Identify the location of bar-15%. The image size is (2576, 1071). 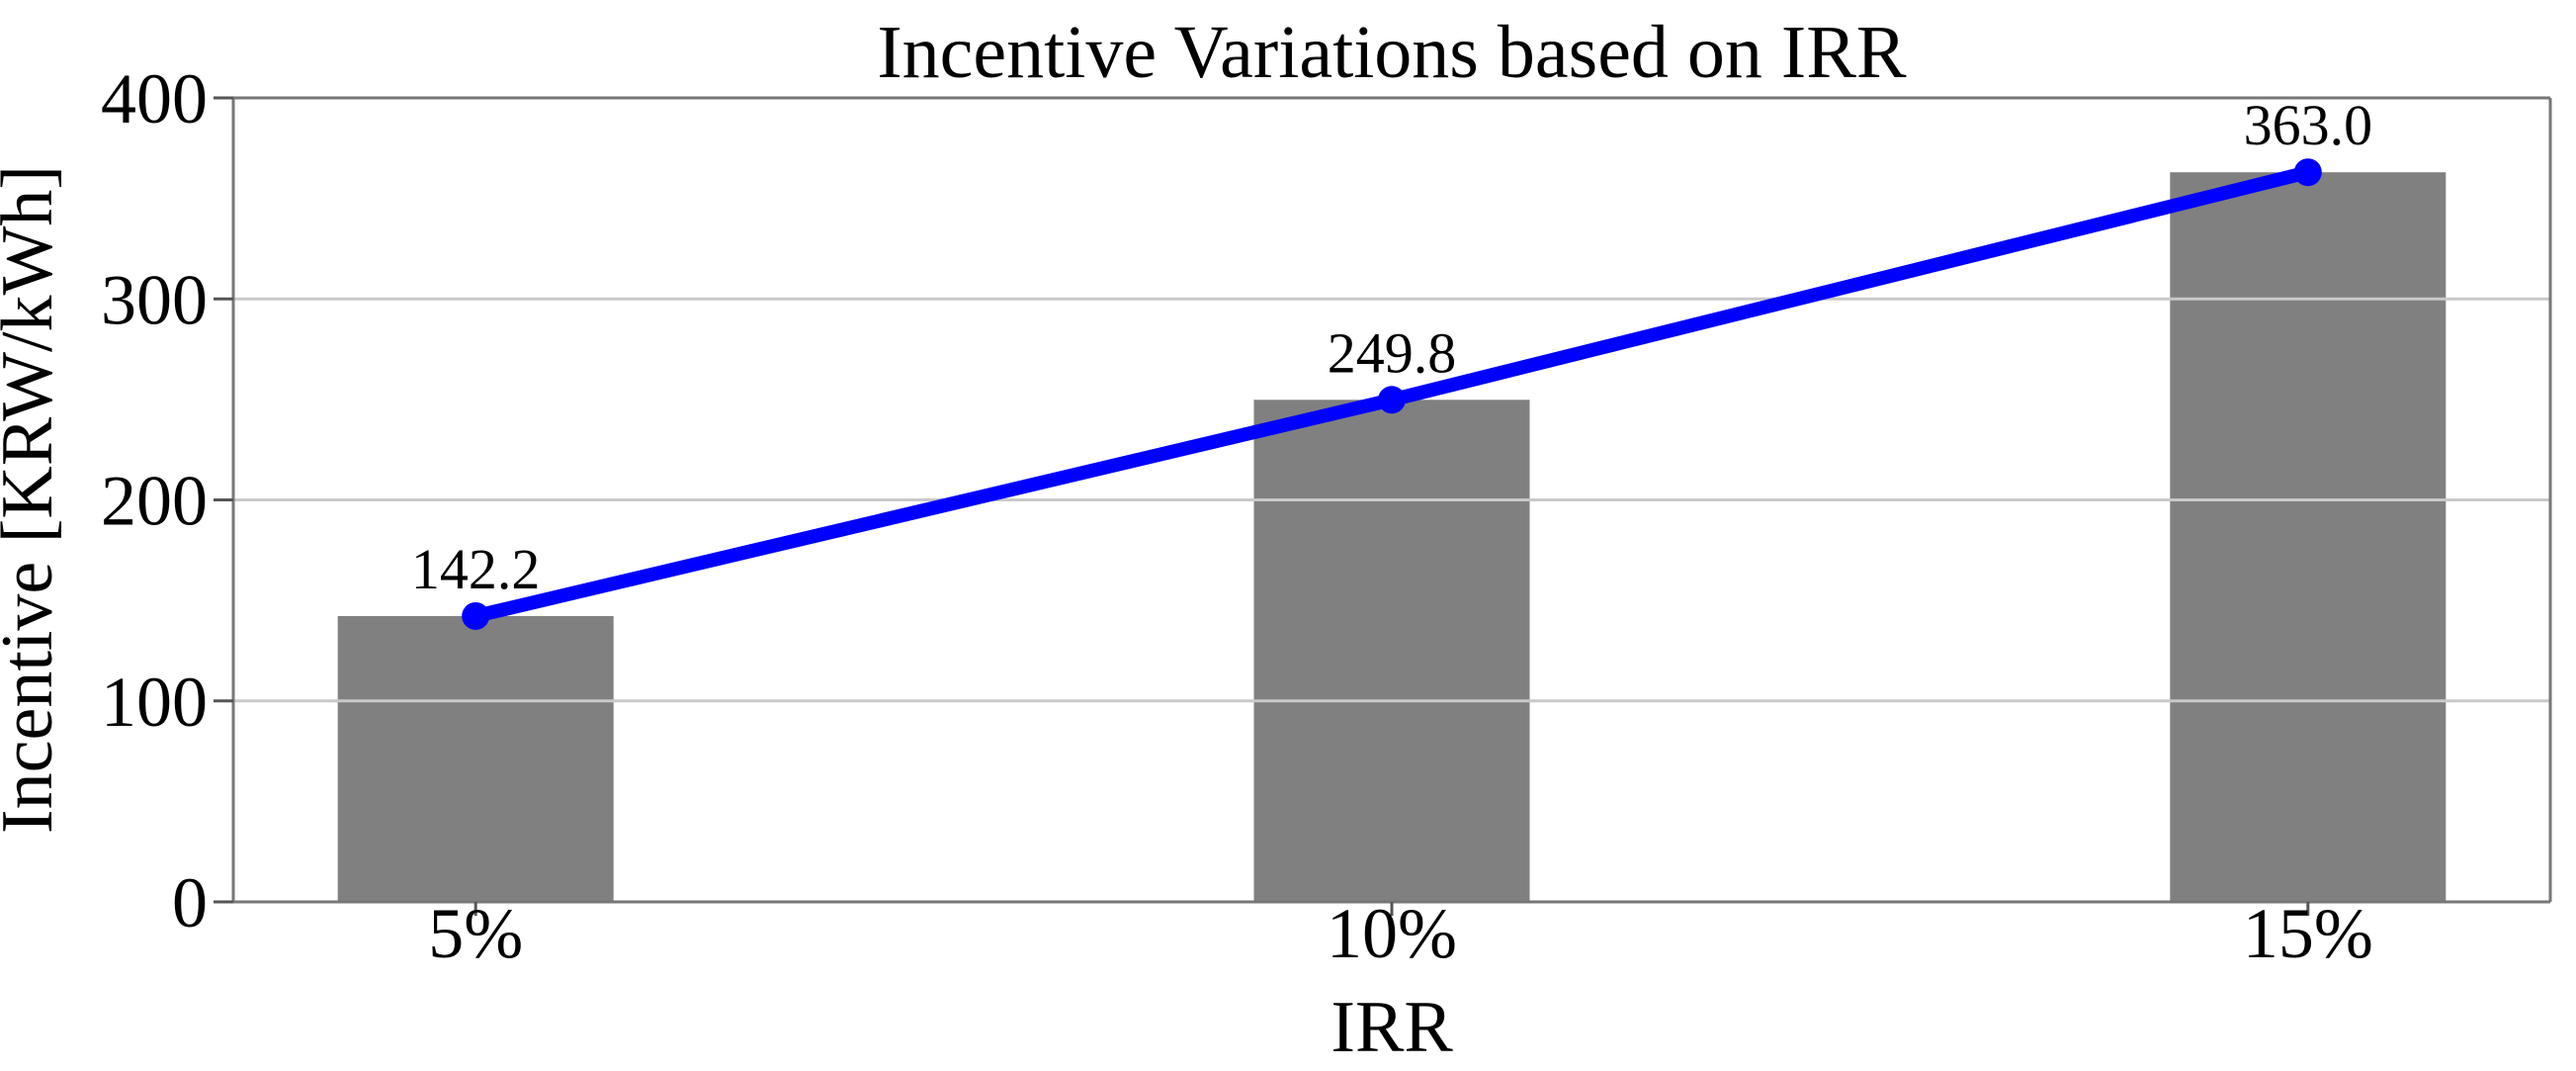
(2308, 537).